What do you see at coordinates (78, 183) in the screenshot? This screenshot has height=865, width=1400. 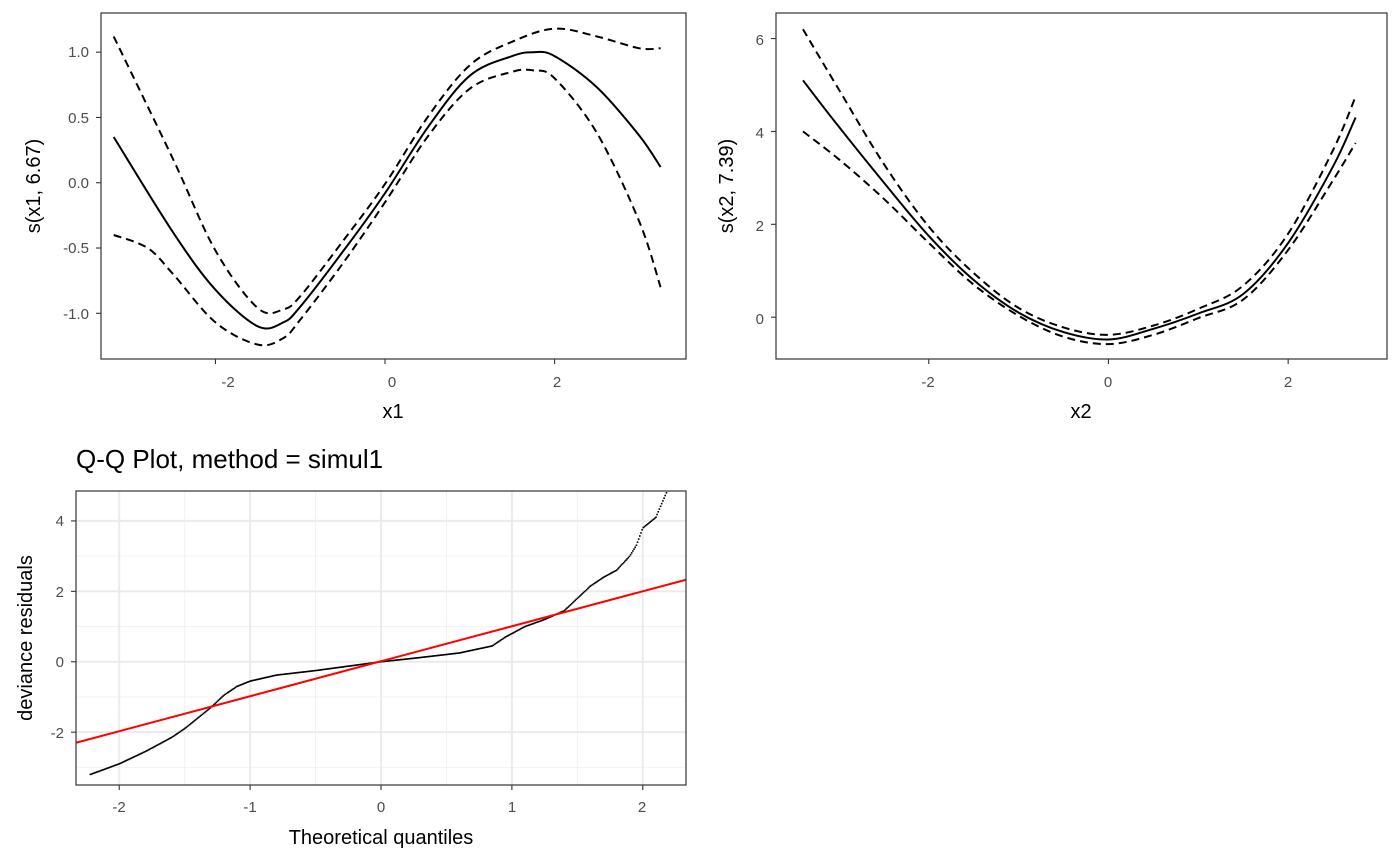 I see `y1-tick-label: 0.0` at bounding box center [78, 183].